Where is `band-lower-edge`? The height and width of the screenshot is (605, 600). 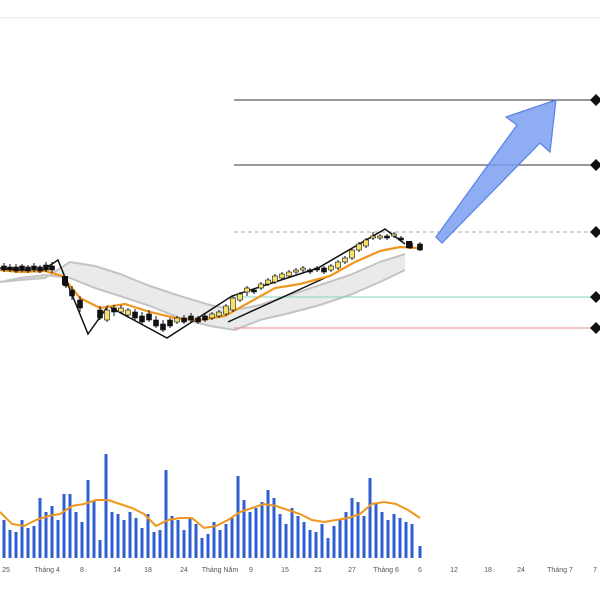 band-lower-edge is located at coordinates (203, 300).